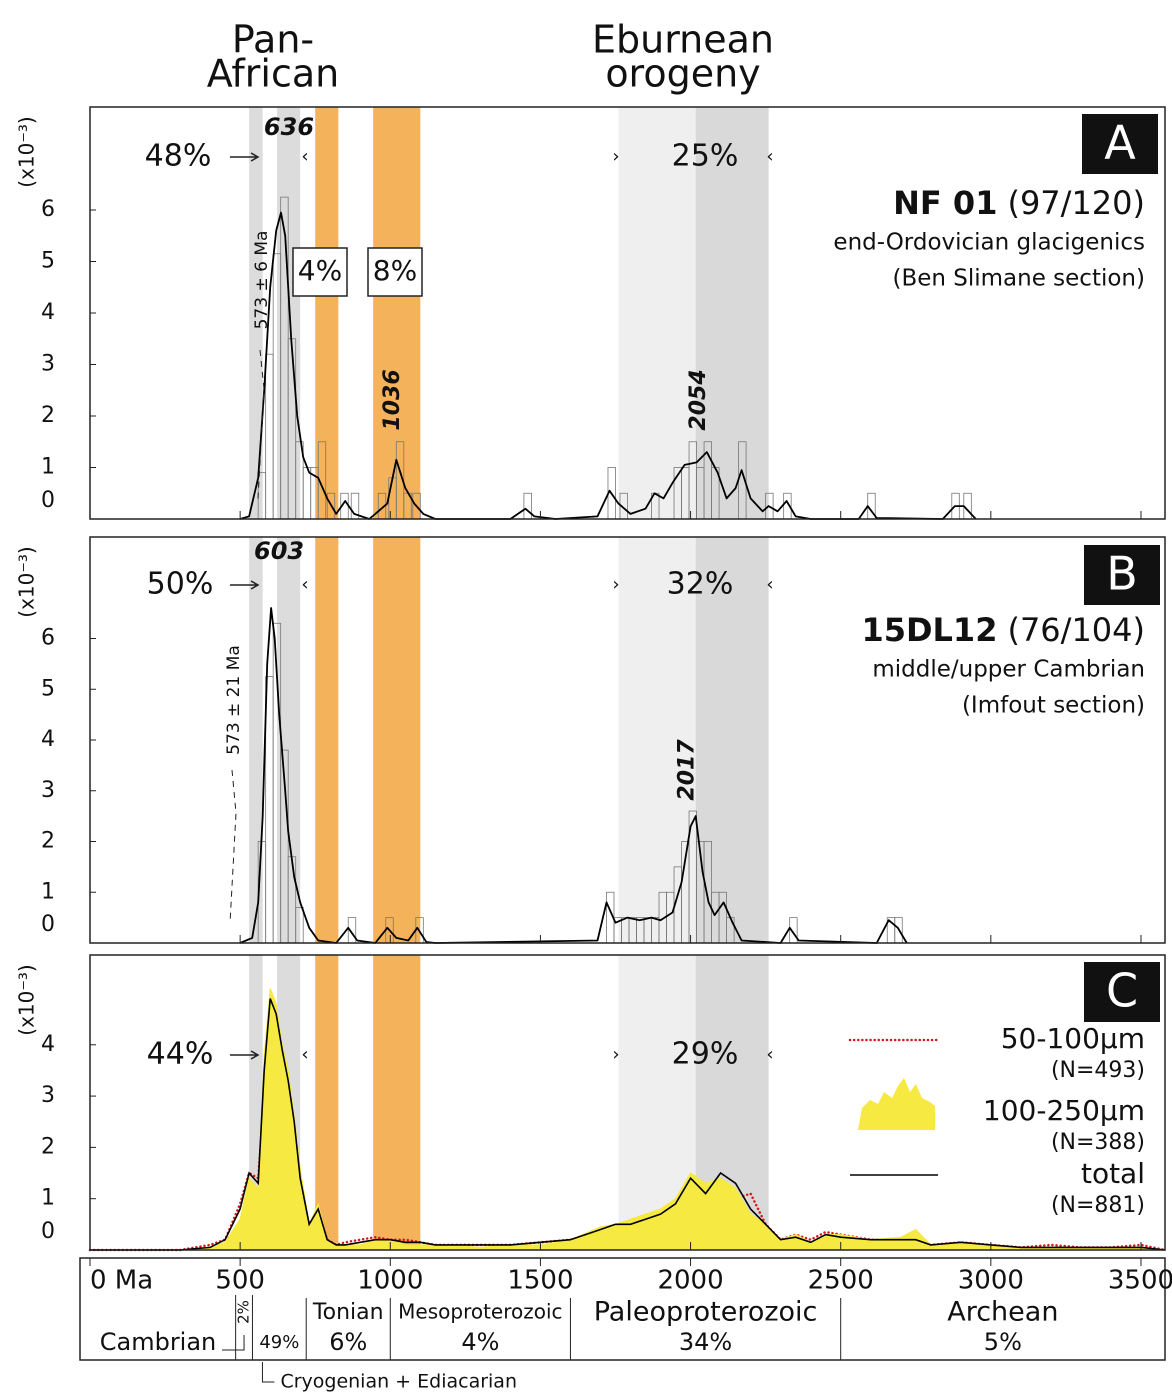  What do you see at coordinates (390, 1281) in the screenshot?
I see `x-tick-label: 1000` at bounding box center [390, 1281].